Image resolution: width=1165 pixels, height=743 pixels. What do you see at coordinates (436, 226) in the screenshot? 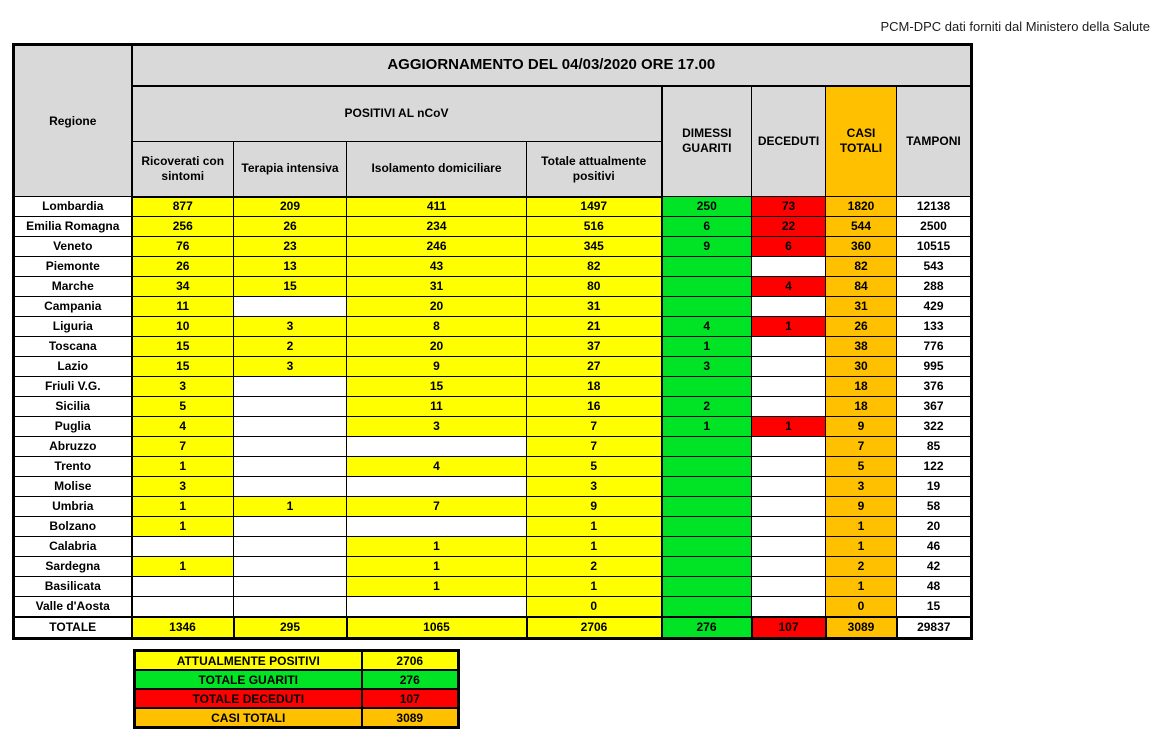
I see `cell-isolamento-domiciliare: 234` at bounding box center [436, 226].